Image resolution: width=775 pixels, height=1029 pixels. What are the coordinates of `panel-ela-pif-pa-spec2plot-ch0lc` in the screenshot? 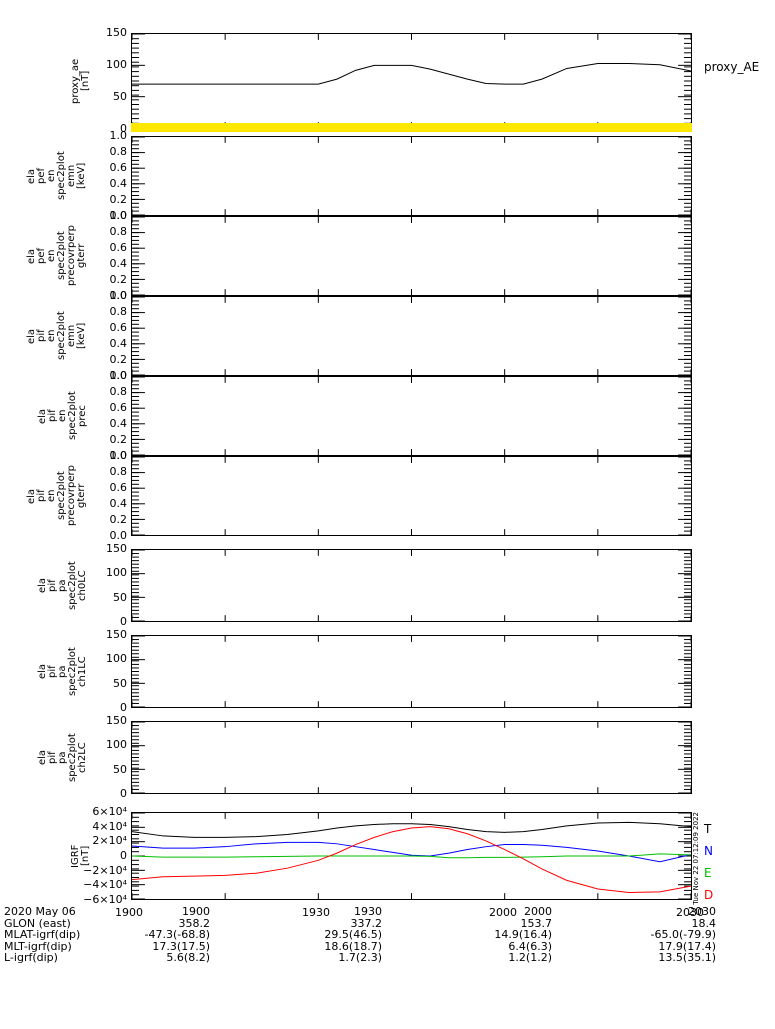 It's located at (411, 585).